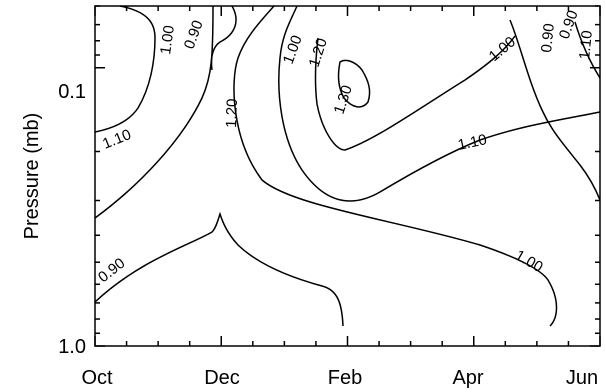 The width and height of the screenshot is (606, 392). What do you see at coordinates (72, 347) in the screenshot?
I see `y-tick-label-1.0: 1.0` at bounding box center [72, 347].